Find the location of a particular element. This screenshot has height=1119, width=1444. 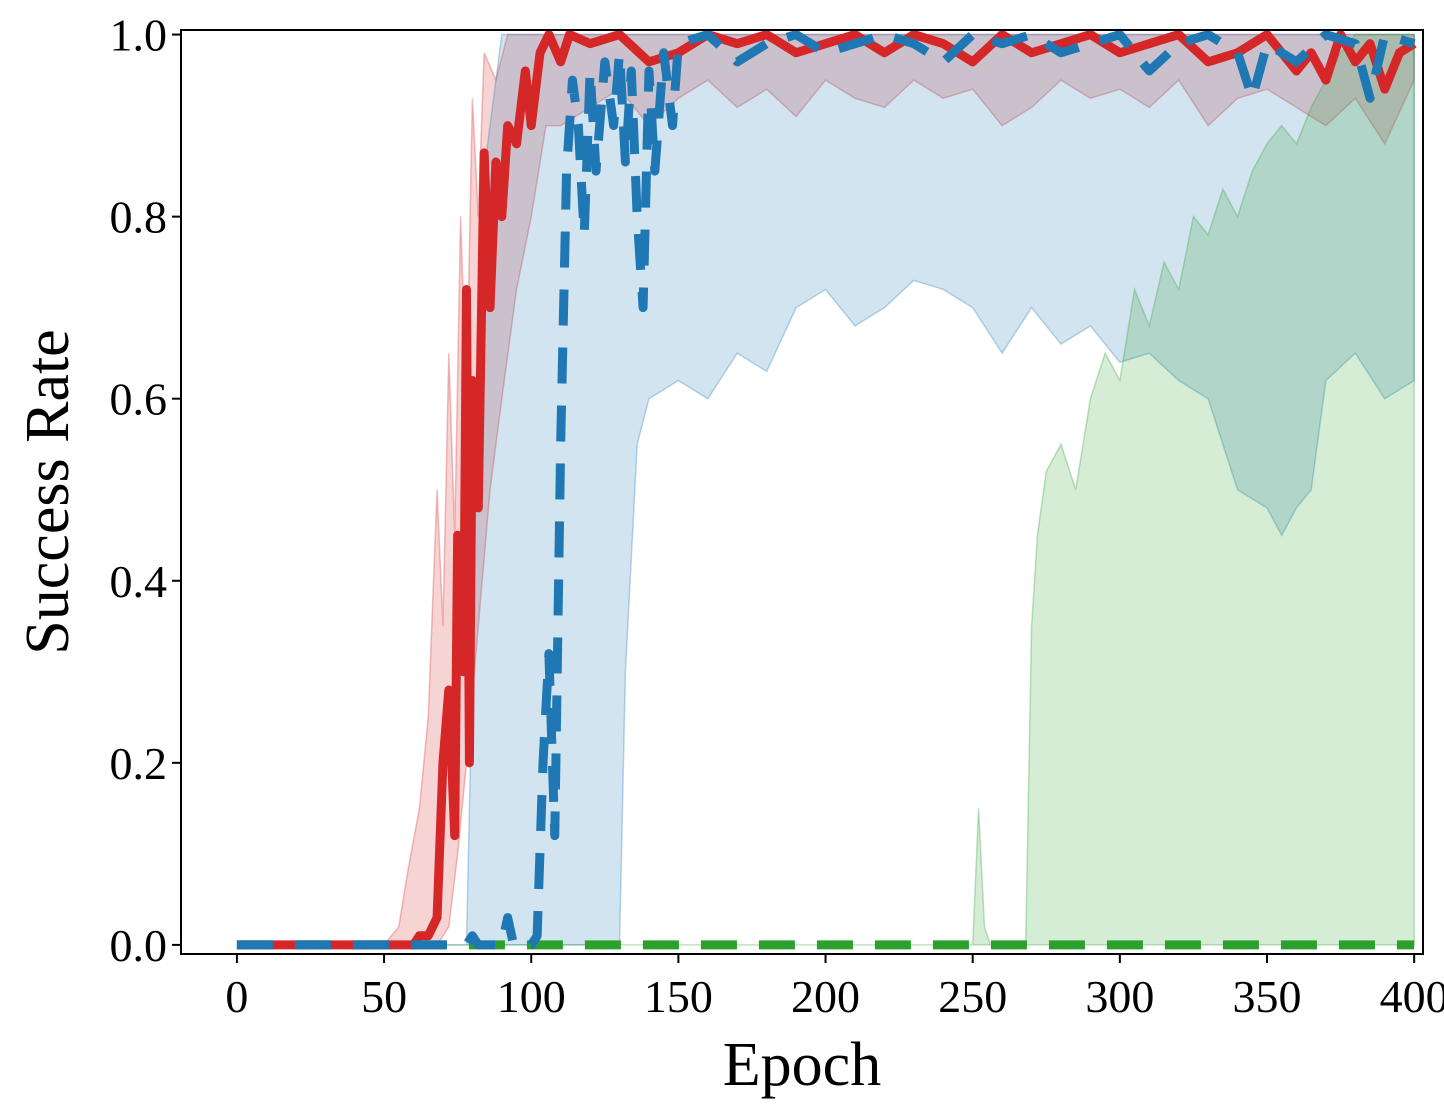

x-tick-label: 100 is located at coordinates (531, 996).